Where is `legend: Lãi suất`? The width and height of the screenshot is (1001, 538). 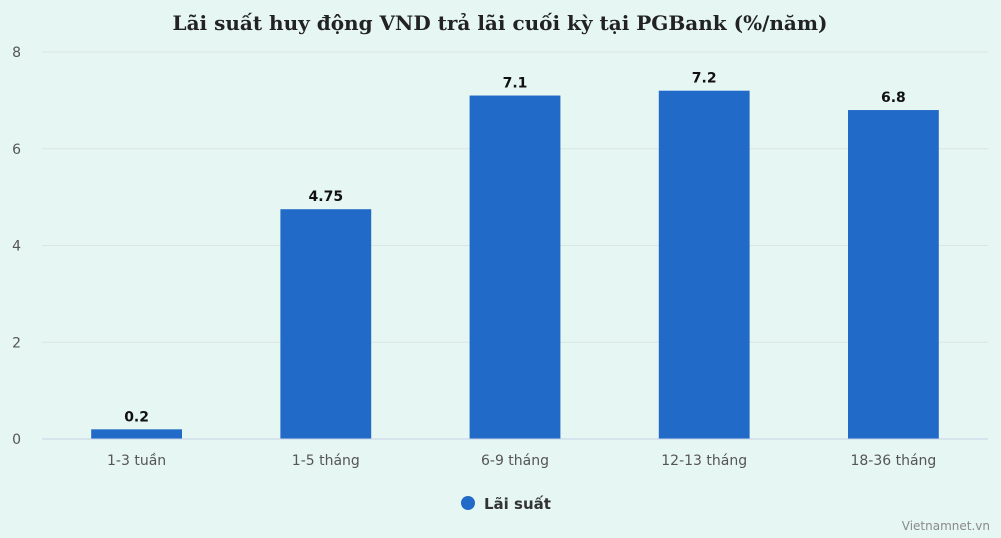 legend: Lãi suất is located at coordinates (506, 504).